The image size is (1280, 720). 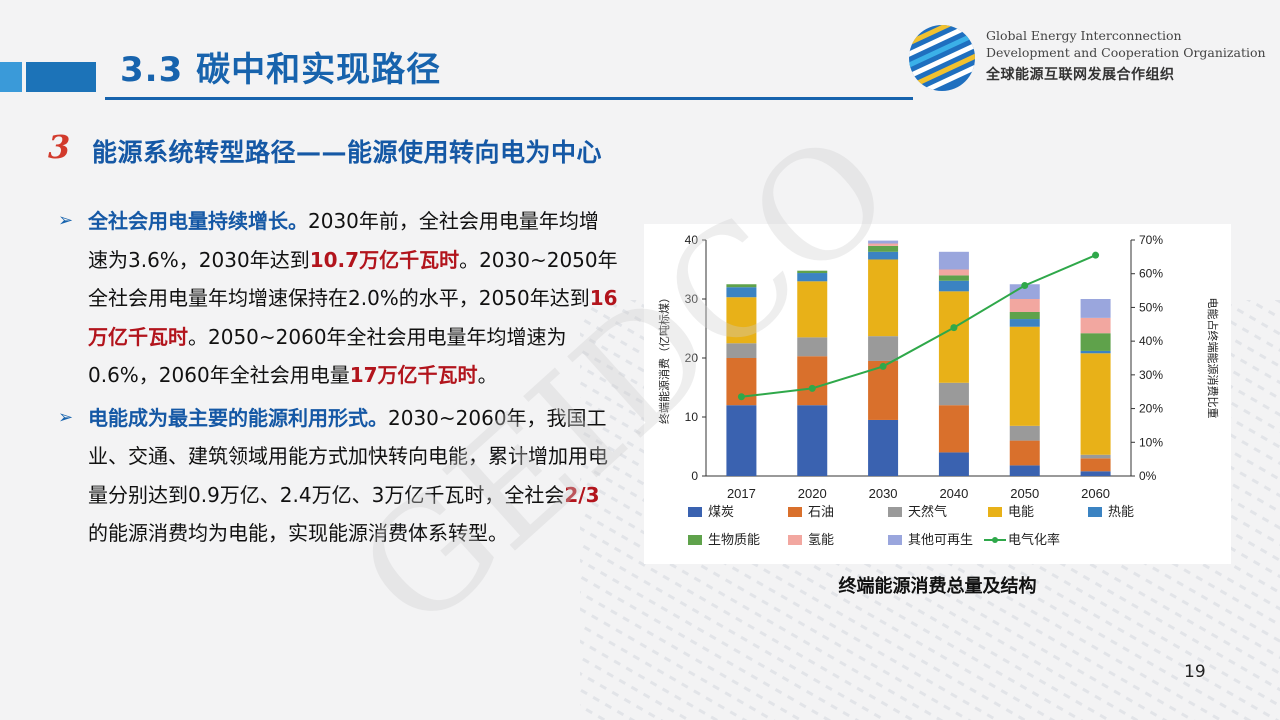 I want to click on legend-label: 其他可再生, so click(x=940, y=540).